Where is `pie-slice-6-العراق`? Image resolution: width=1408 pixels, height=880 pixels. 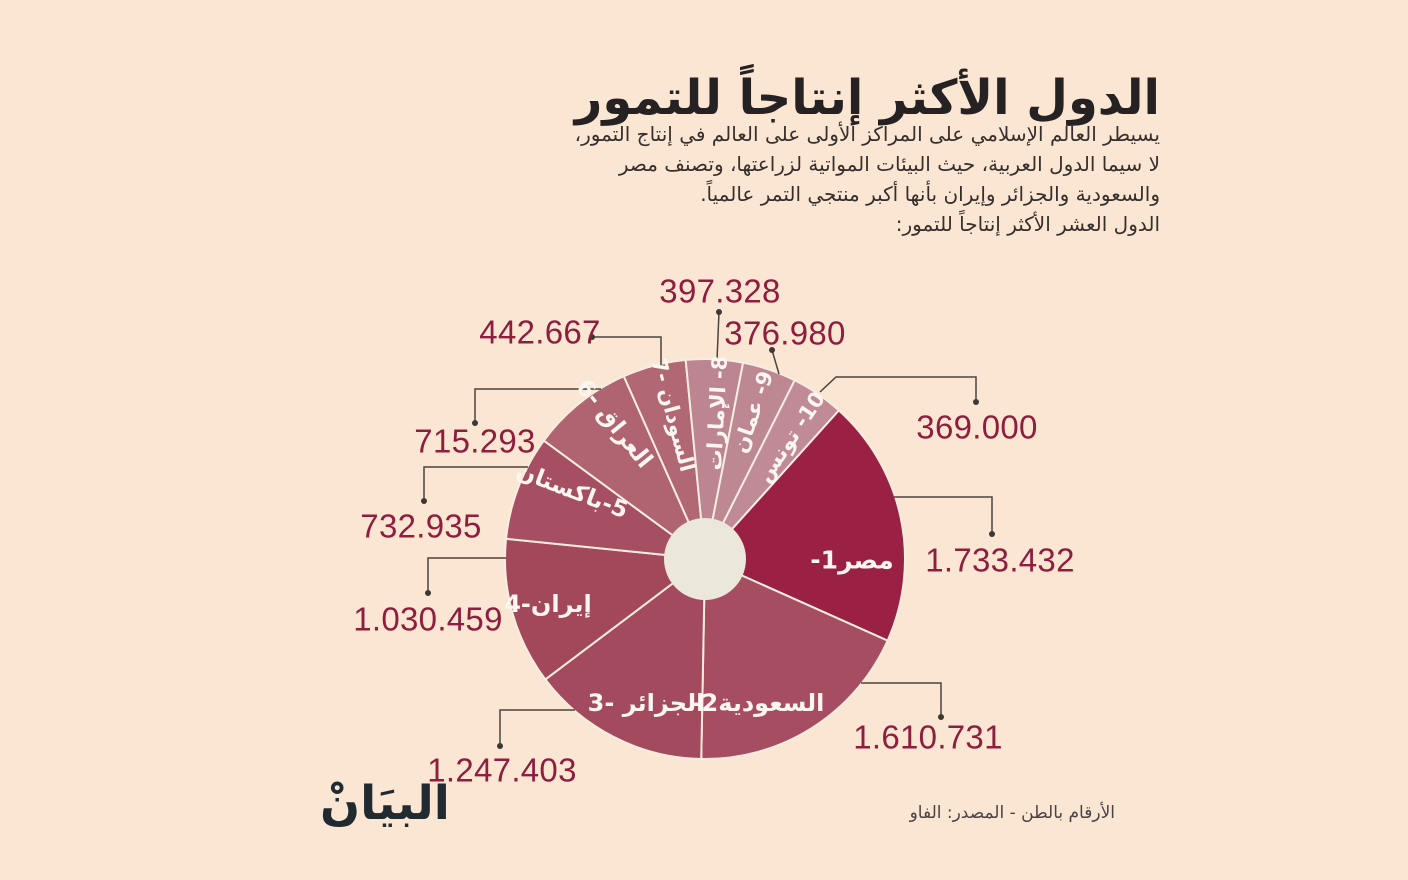 pie-slice-6-العراق is located at coordinates (624, 467).